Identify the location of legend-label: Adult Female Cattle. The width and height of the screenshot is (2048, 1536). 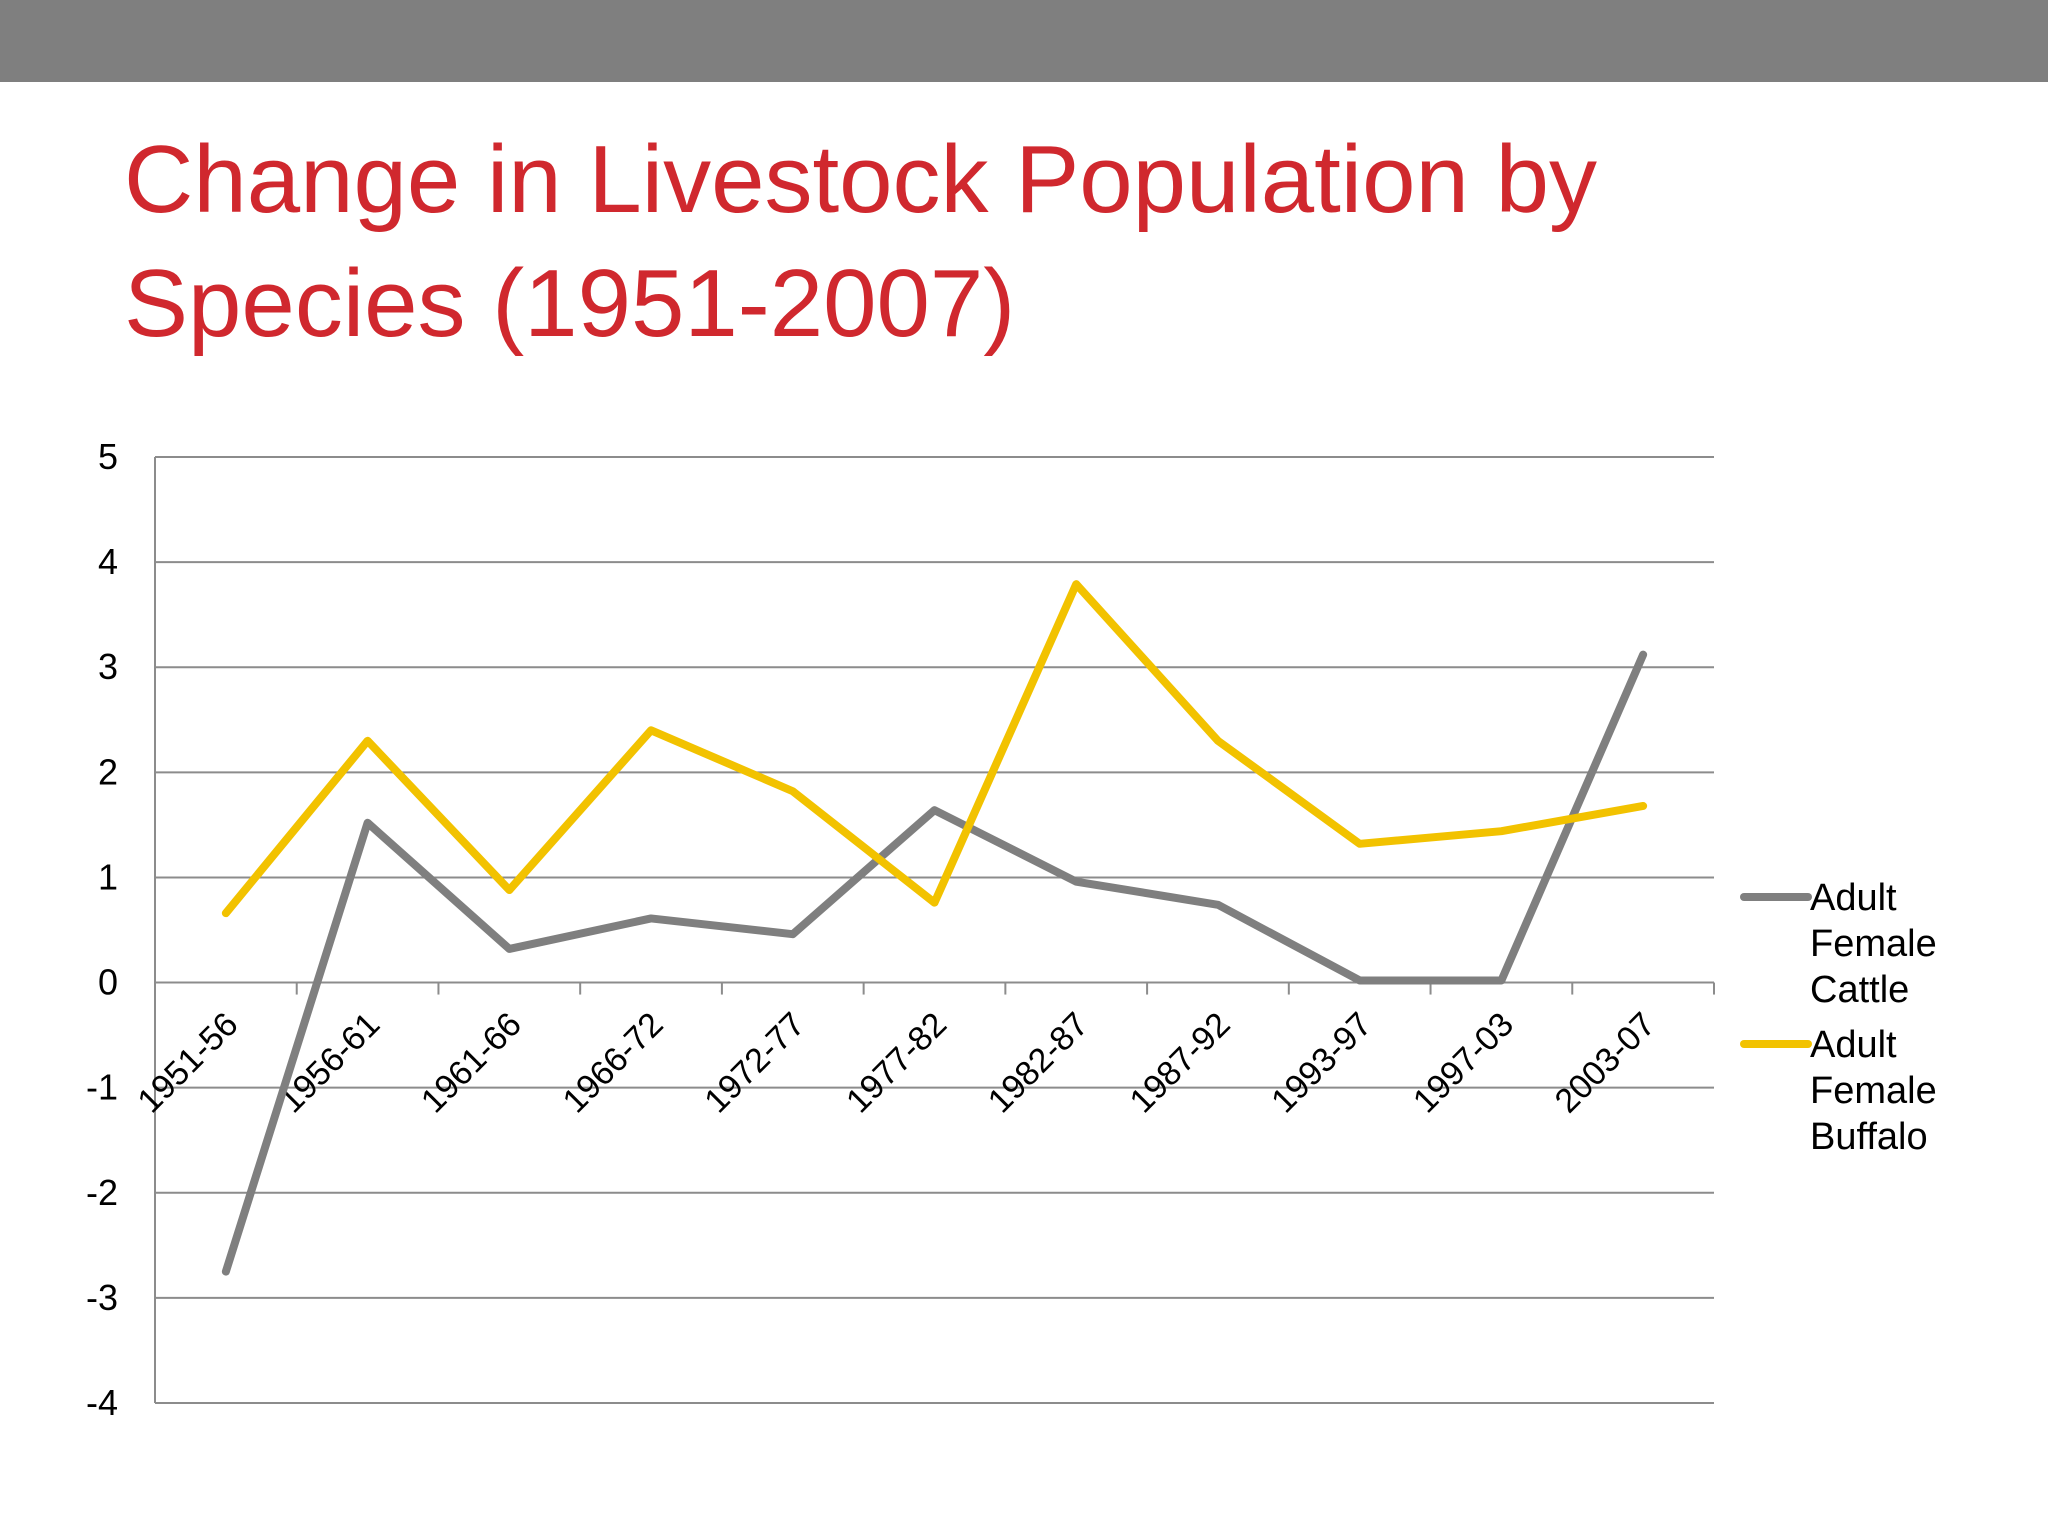
(1873, 944).